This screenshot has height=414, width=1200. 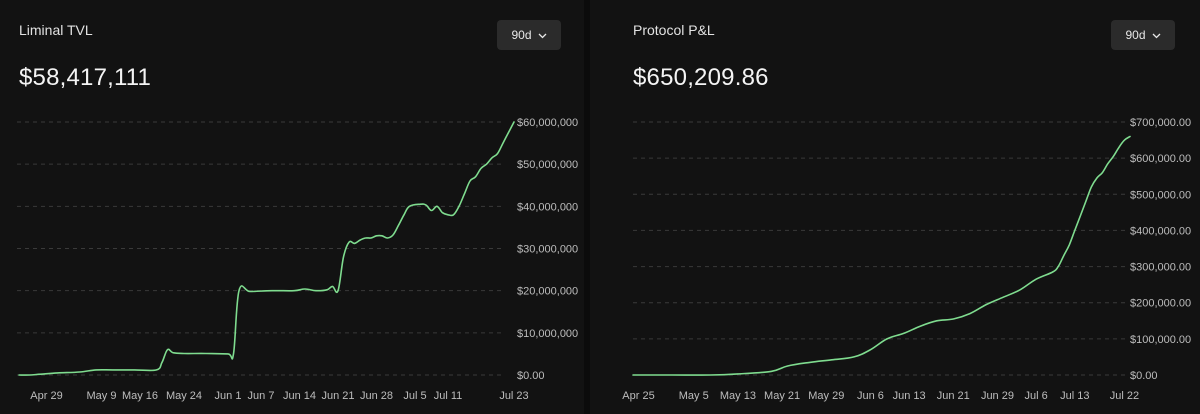 I want to click on tvl-y-tick-label: $60,000,000, so click(x=547, y=123).